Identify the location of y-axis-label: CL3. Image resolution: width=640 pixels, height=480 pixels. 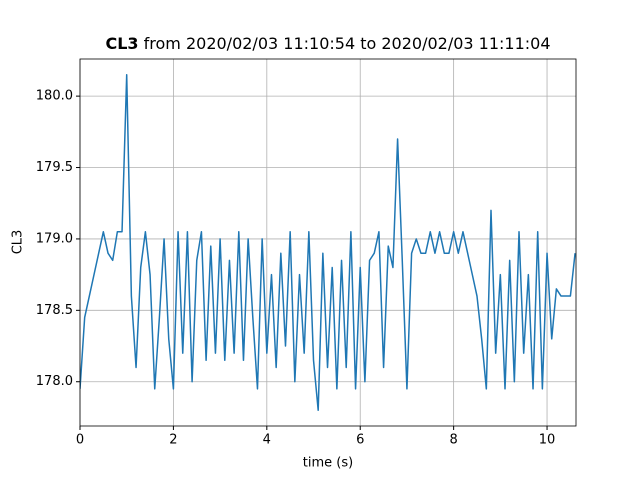
(18, 242).